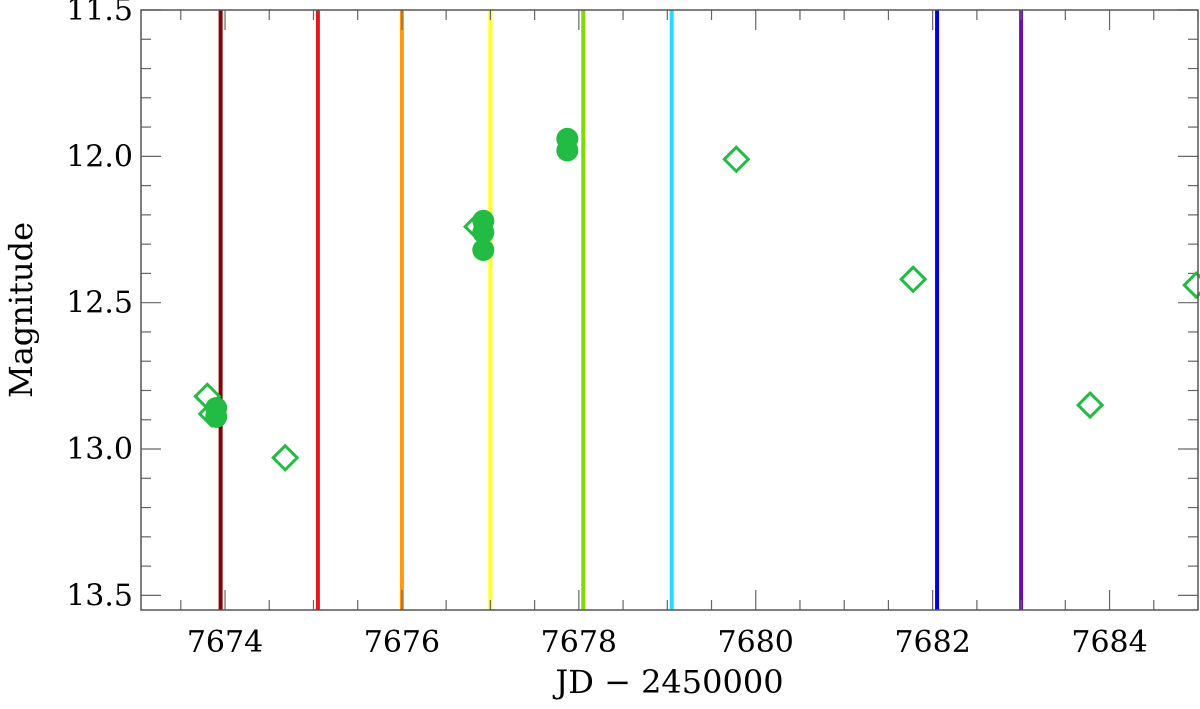 This screenshot has height=709, width=1200. Describe the element at coordinates (99, 14) in the screenshot. I see `y-tick-label: 11.5` at that location.